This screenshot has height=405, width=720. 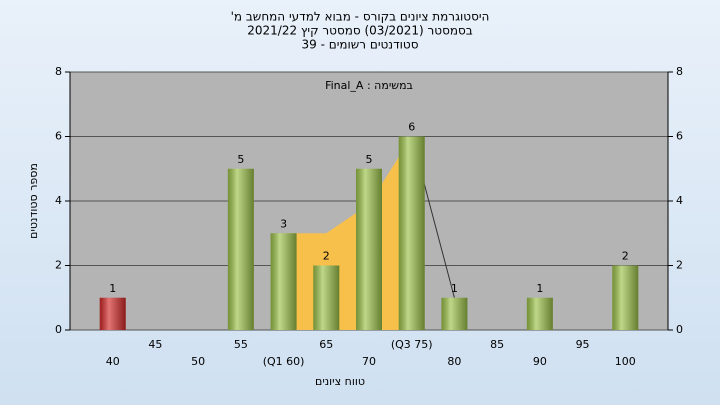 I want to click on y-axis-label: מספר סטודנטים, so click(x=33, y=201).